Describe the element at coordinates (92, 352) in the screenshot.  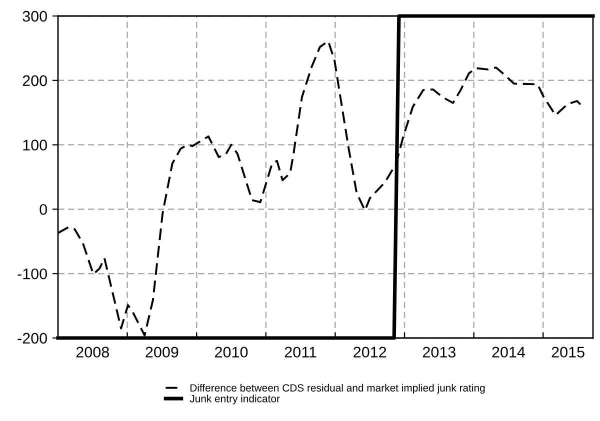
I see `x-tick-label: 2008` at that location.